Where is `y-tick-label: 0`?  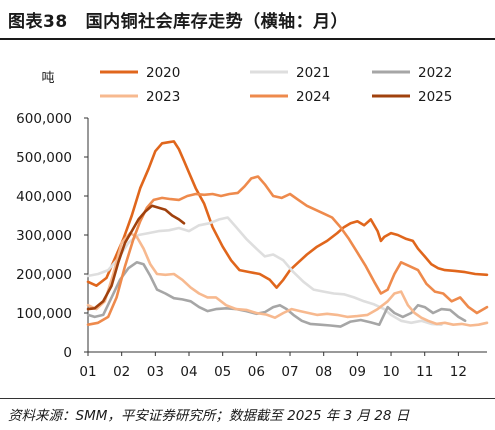 y-tick-label: 0 is located at coordinates (67, 353).